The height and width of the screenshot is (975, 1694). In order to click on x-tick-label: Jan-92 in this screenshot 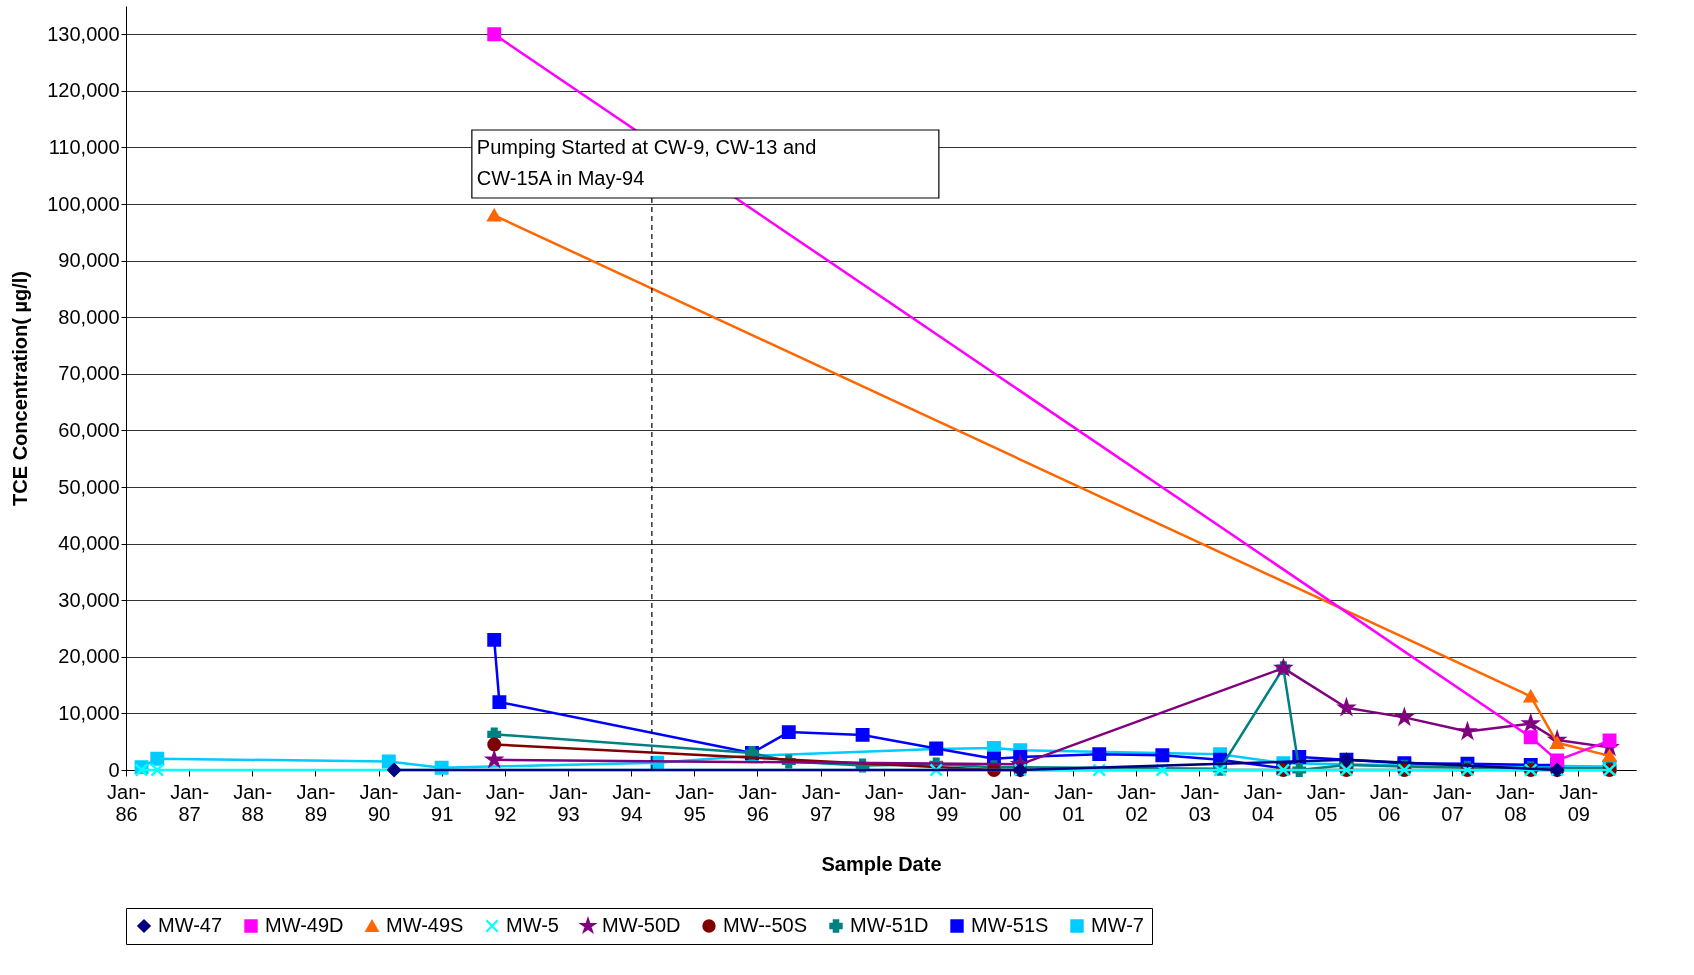, I will do `click(505, 802)`.